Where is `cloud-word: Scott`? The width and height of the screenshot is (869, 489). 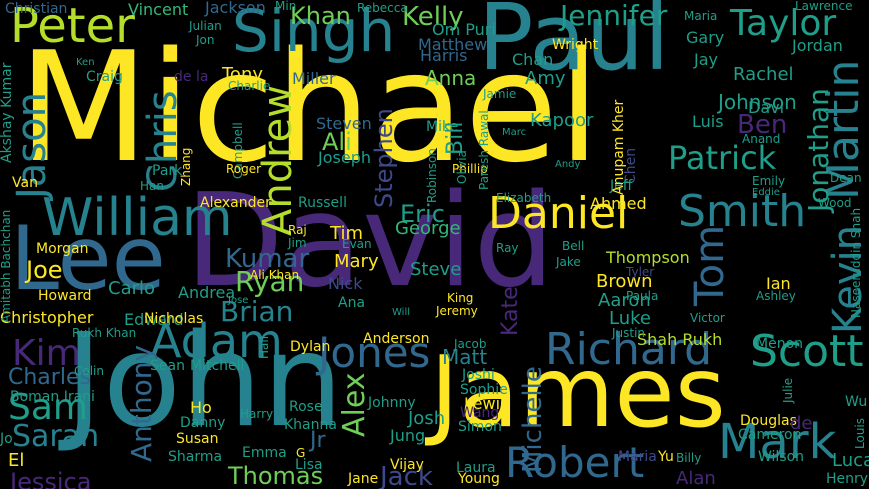 cloud-word: Scott is located at coordinates (807, 351).